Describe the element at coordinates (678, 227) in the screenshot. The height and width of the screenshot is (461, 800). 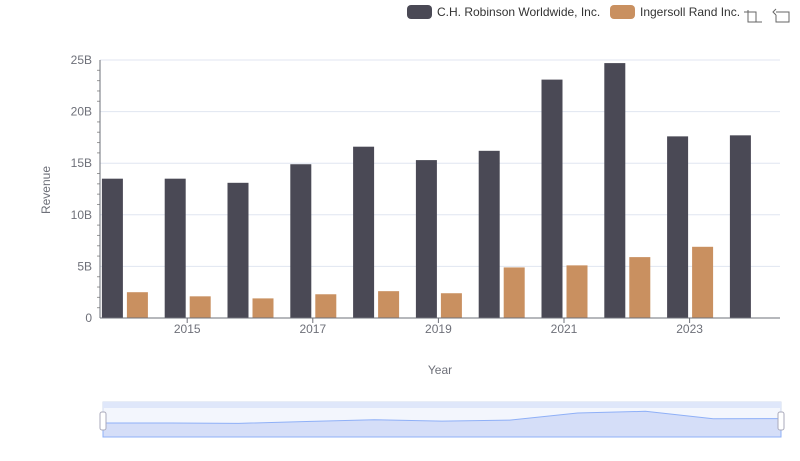
I see `bar-chrobinson-2023` at that location.